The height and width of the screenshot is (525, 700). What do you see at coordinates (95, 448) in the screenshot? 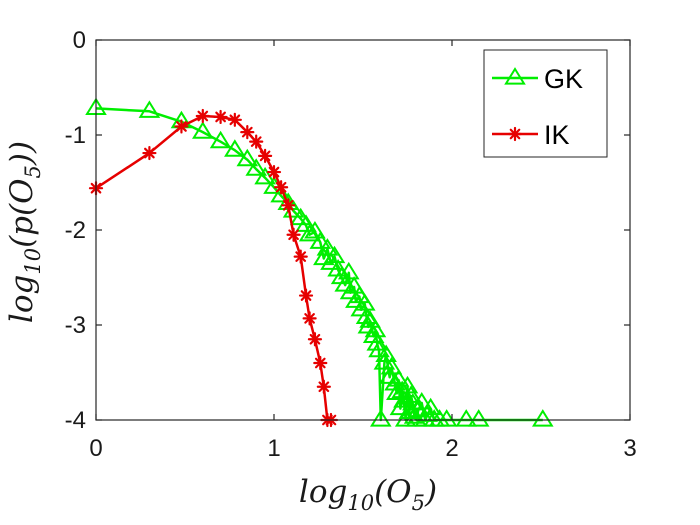
I see `x-tick-label-0: 0` at bounding box center [95, 448].